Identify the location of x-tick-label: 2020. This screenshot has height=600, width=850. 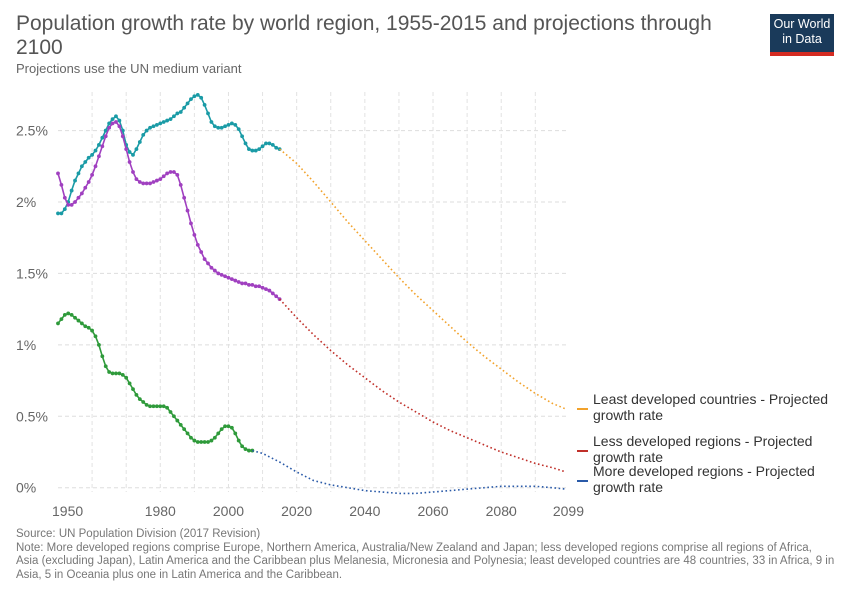
(296, 511).